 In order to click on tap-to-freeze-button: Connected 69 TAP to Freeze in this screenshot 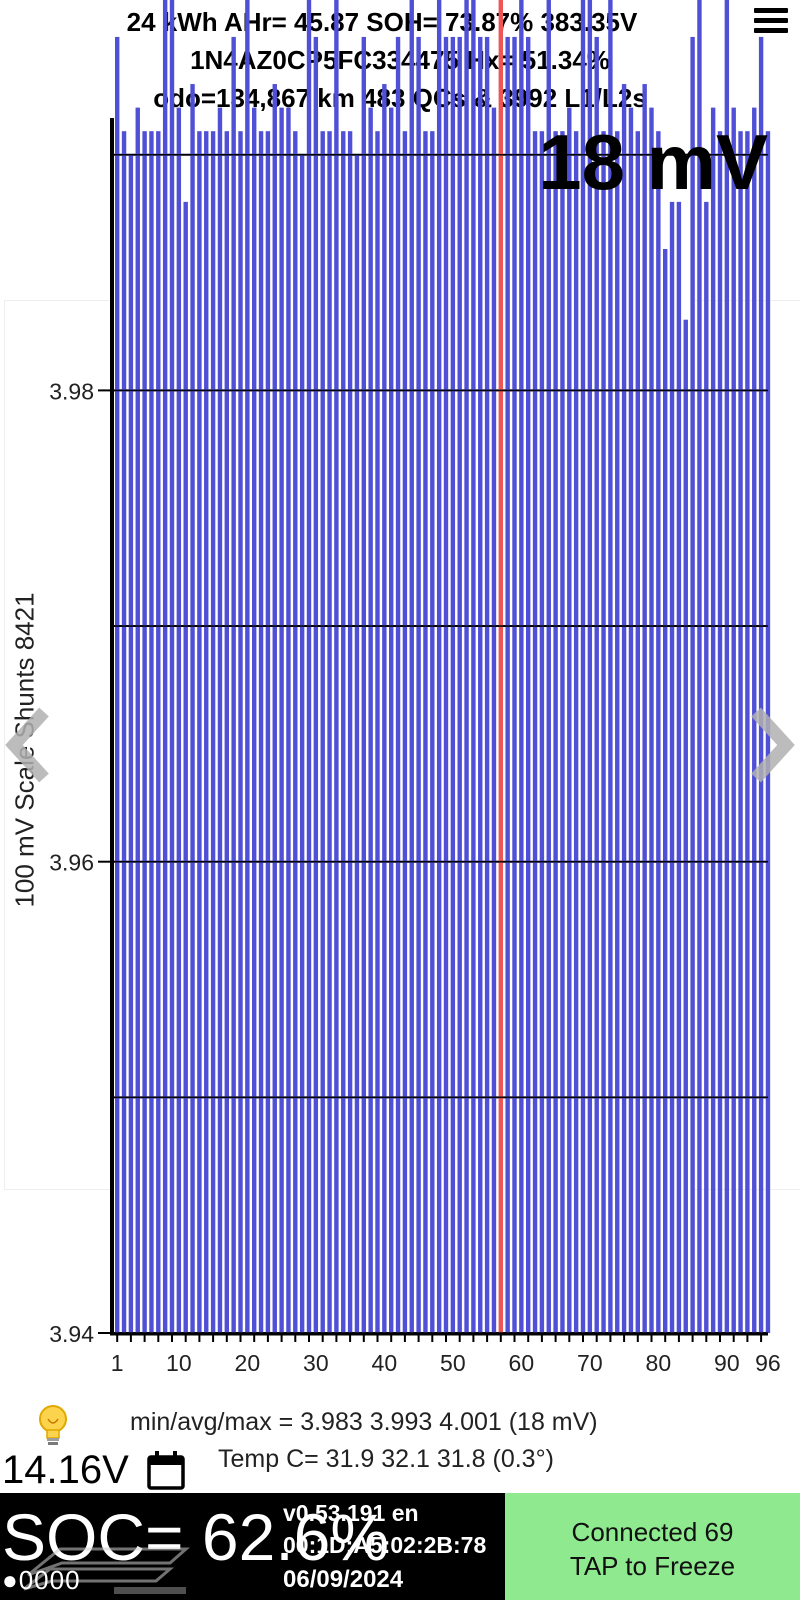, I will do `click(652, 1546)`.